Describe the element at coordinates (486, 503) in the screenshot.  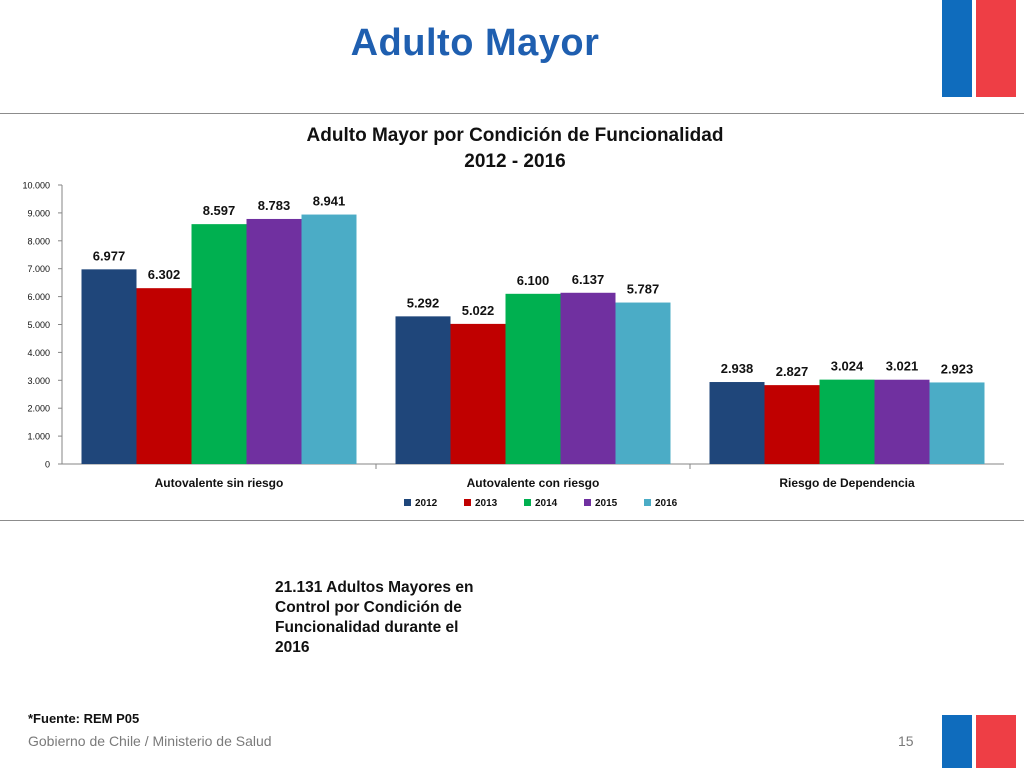
I see `legend-label: 2013` at that location.